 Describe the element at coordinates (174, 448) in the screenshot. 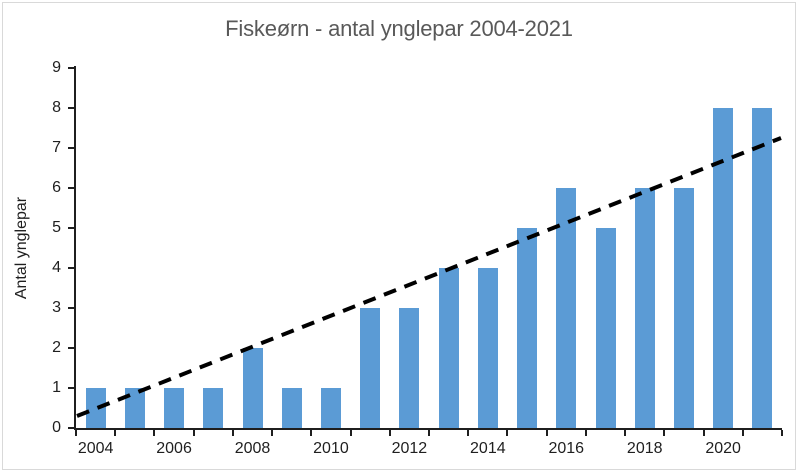

I see `x-axis-tick-label: 2006` at that location.